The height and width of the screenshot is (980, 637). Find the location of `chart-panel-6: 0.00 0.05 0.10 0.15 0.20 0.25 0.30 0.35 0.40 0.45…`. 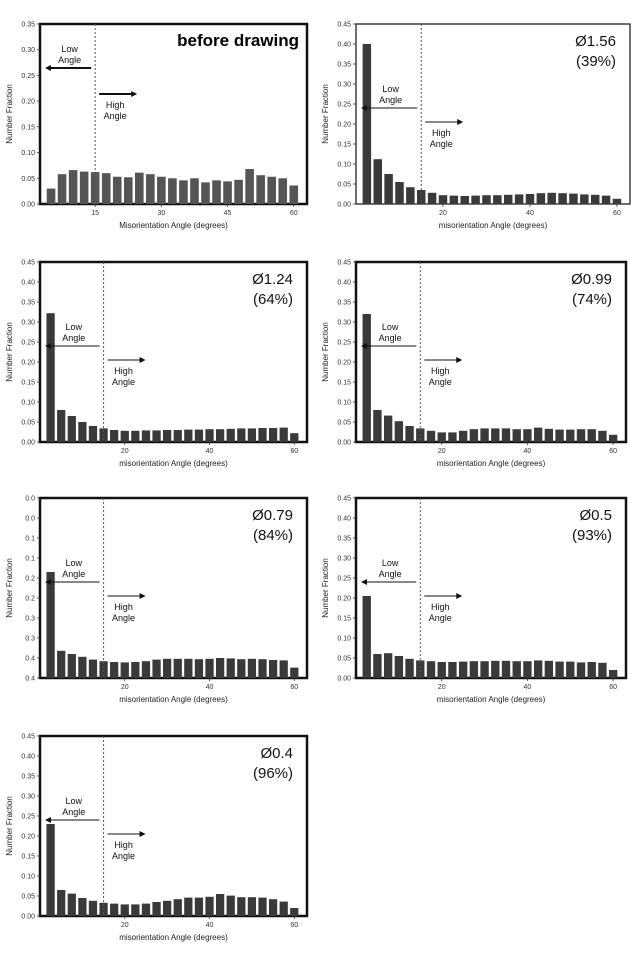

chart-panel-6: 0.00 0.05 0.10 0.15 0.20 0.25 0.30 0.35 0.40 0.45… is located at coordinates (476, 605).